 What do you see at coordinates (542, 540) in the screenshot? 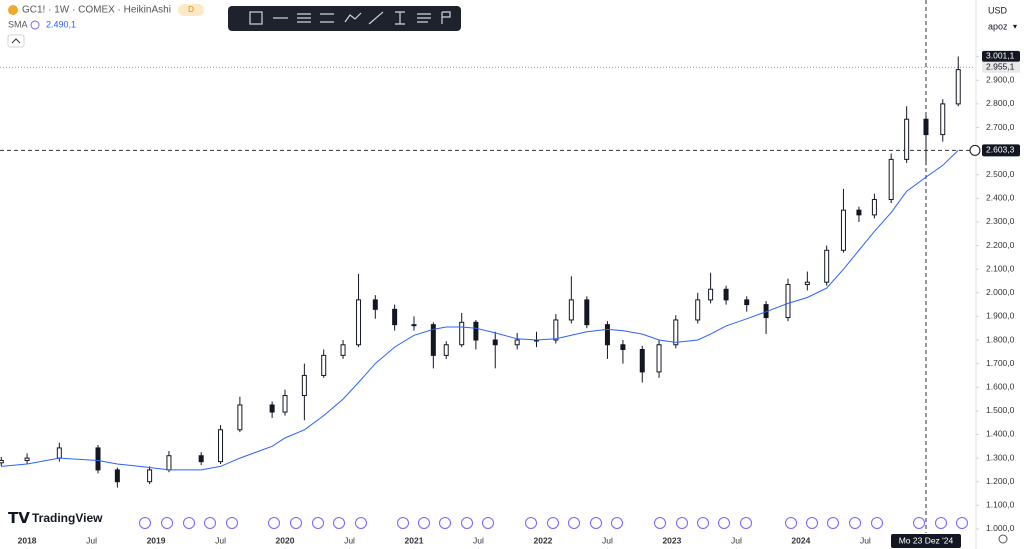
I see `x-tick-label: 2022` at bounding box center [542, 540].